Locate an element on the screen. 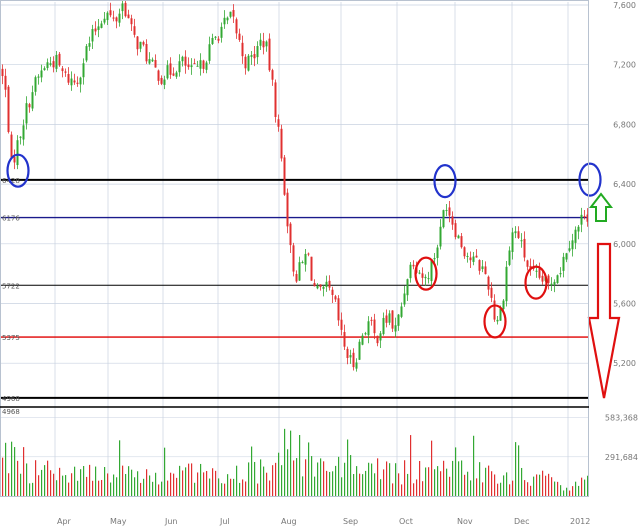 This screenshot has height=527, width=640. level-label: 6176 is located at coordinates (11, 219).